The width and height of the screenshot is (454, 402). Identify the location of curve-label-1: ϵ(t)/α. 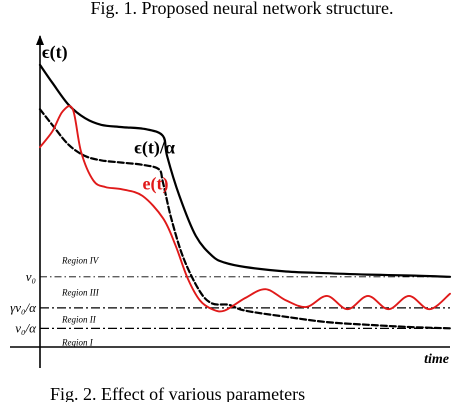
(154, 148).